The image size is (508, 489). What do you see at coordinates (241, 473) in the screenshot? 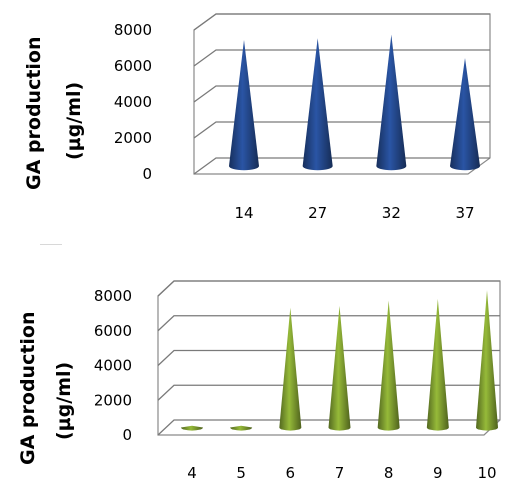
I see `x-tick-label: 5` at bounding box center [241, 473].